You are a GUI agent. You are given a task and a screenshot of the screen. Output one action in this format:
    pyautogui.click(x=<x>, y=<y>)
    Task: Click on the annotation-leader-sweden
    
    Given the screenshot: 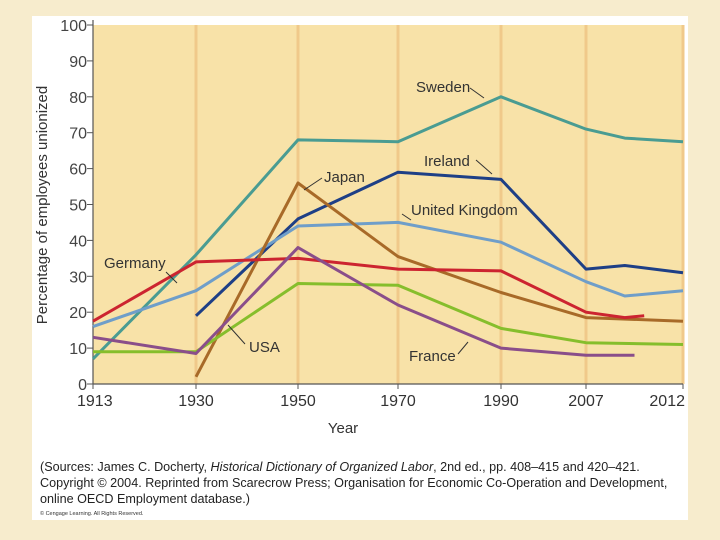 What is the action you would take?
    pyautogui.click(x=477, y=93)
    